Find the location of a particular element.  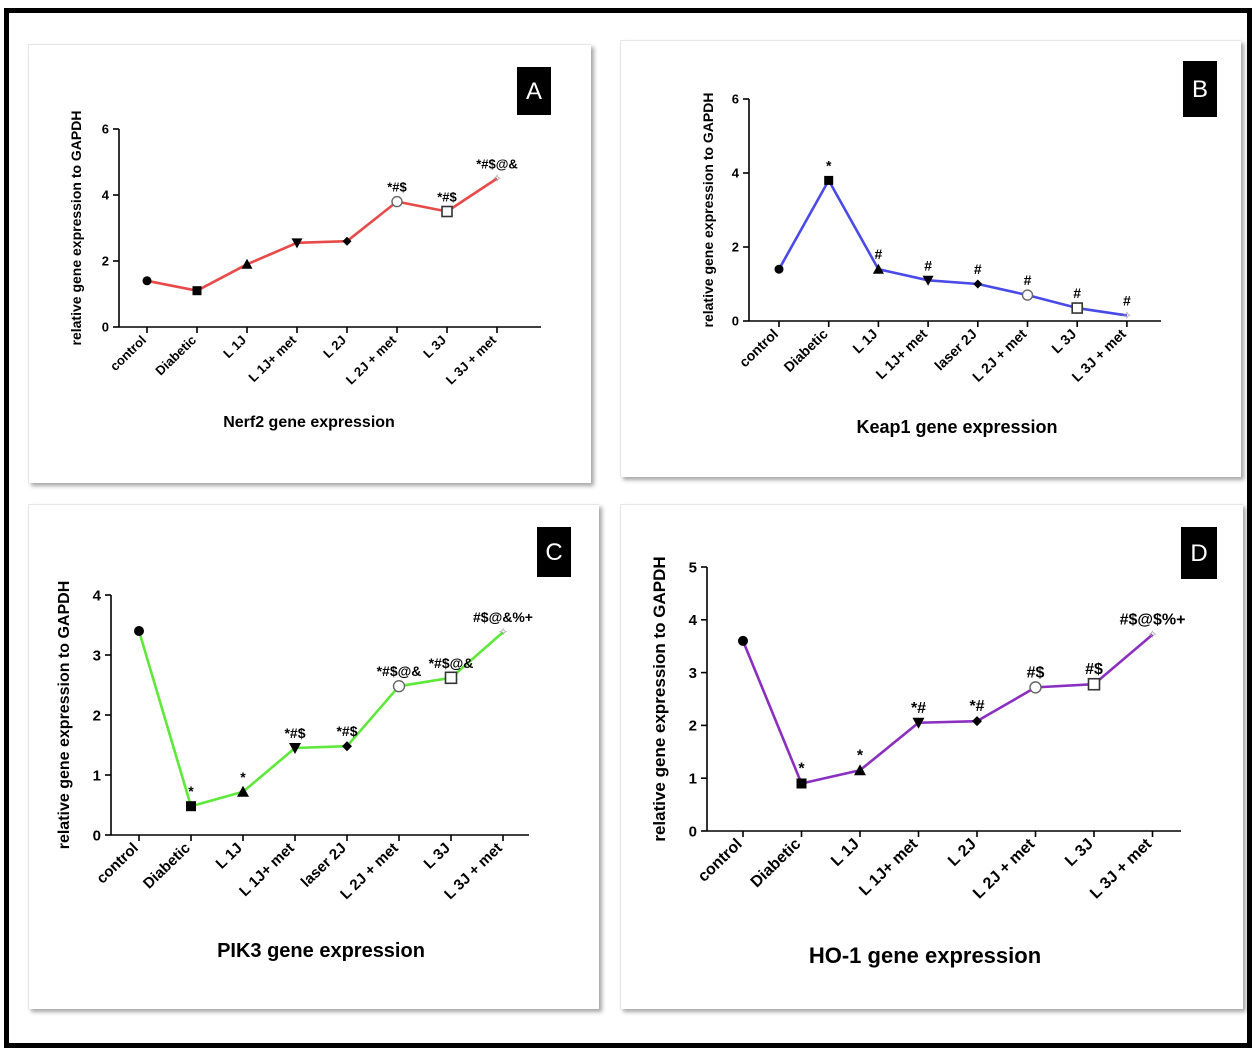

y-tick-label: 3 is located at coordinates (693, 673).